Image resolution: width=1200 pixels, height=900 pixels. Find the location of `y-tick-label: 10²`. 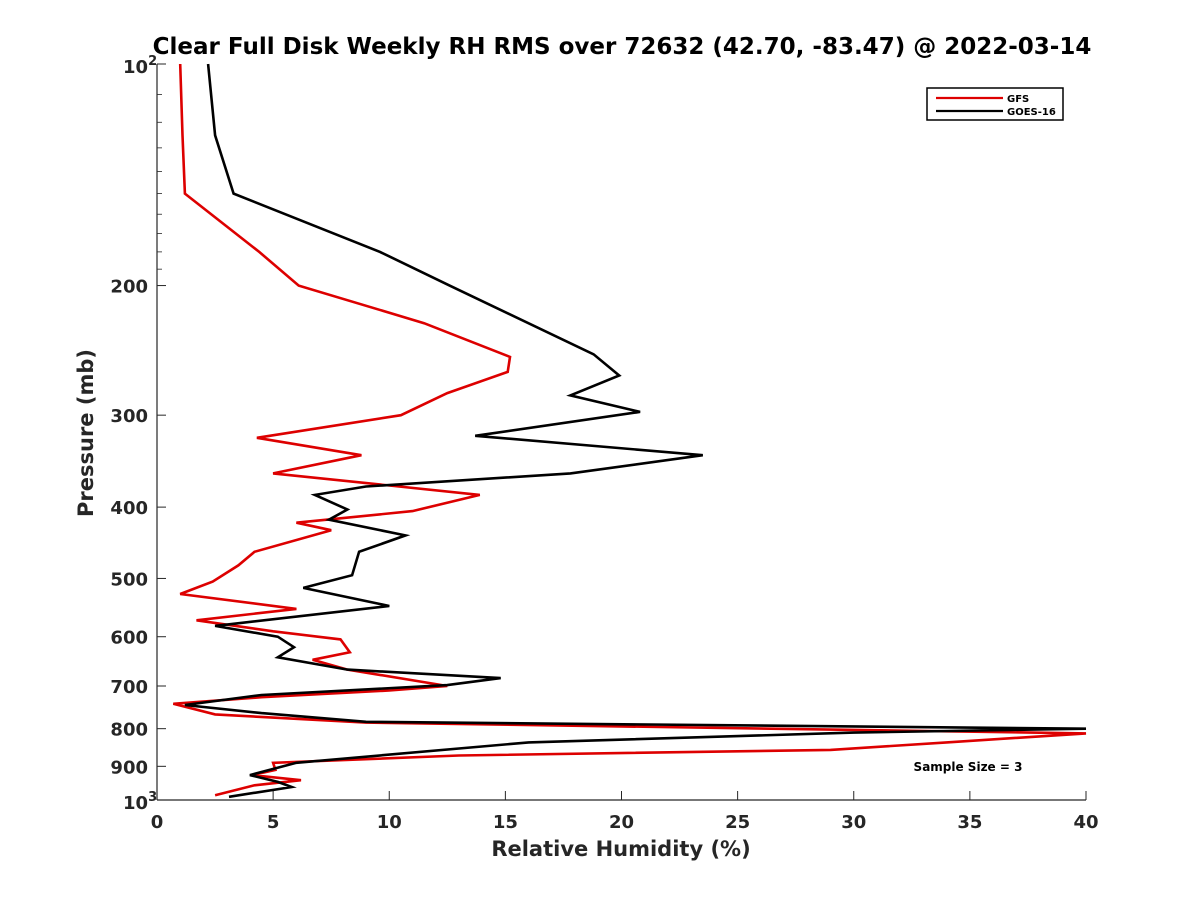

y-tick-label: 10² is located at coordinates (140, 66).